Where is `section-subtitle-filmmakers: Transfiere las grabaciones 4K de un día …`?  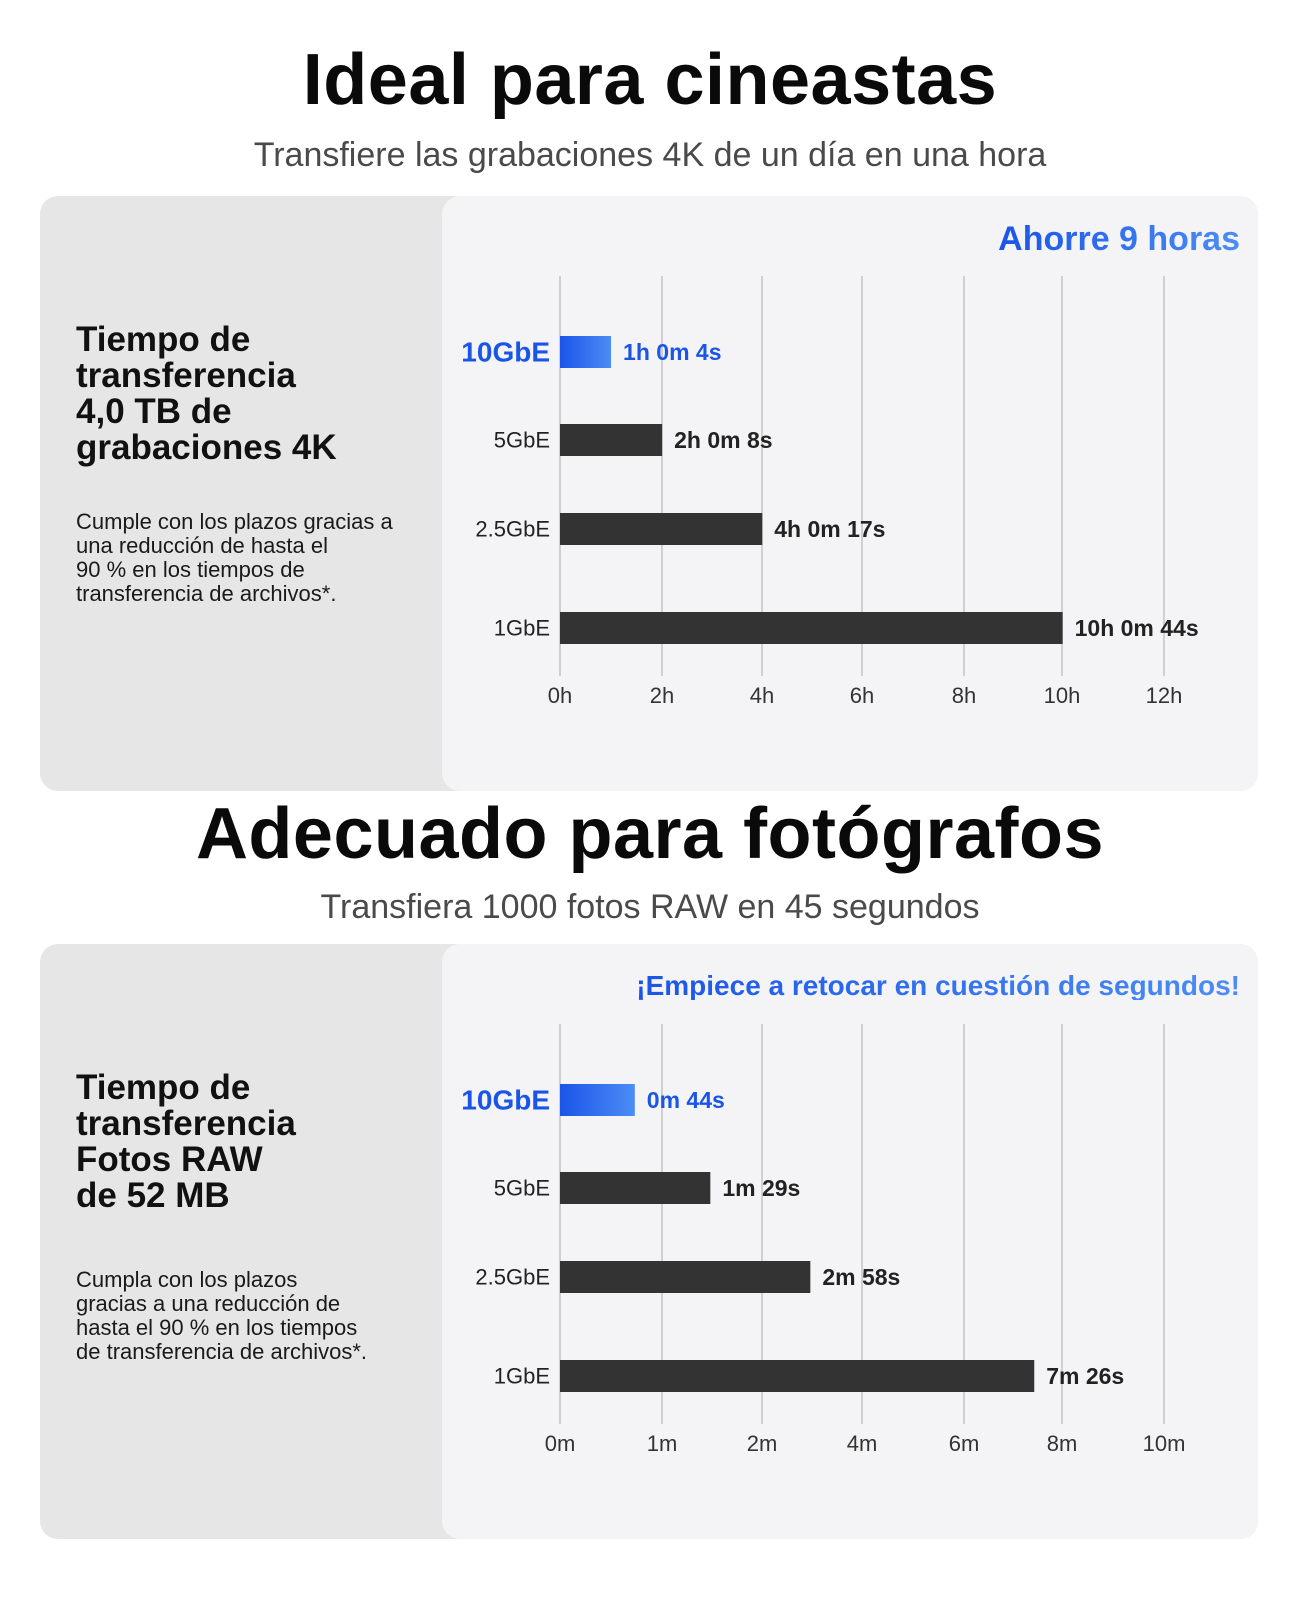 section-subtitle-filmmakers: Transfiere las grabaciones 4K de un día … is located at coordinates (650, 155).